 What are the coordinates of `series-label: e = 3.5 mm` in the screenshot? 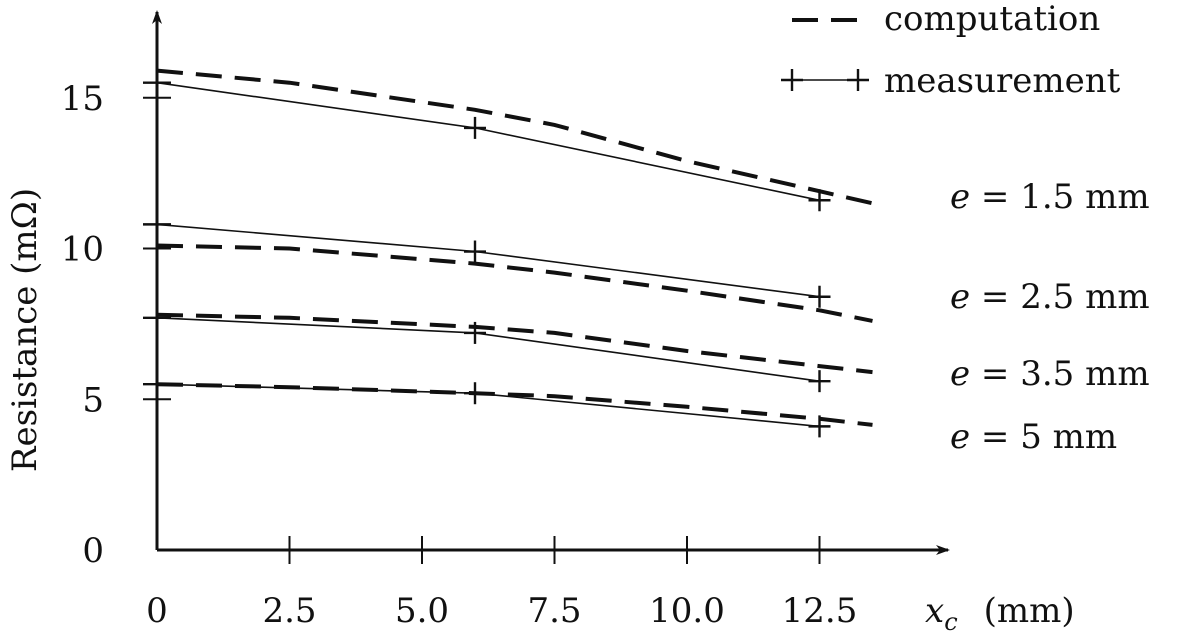 It's located at (1050, 374).